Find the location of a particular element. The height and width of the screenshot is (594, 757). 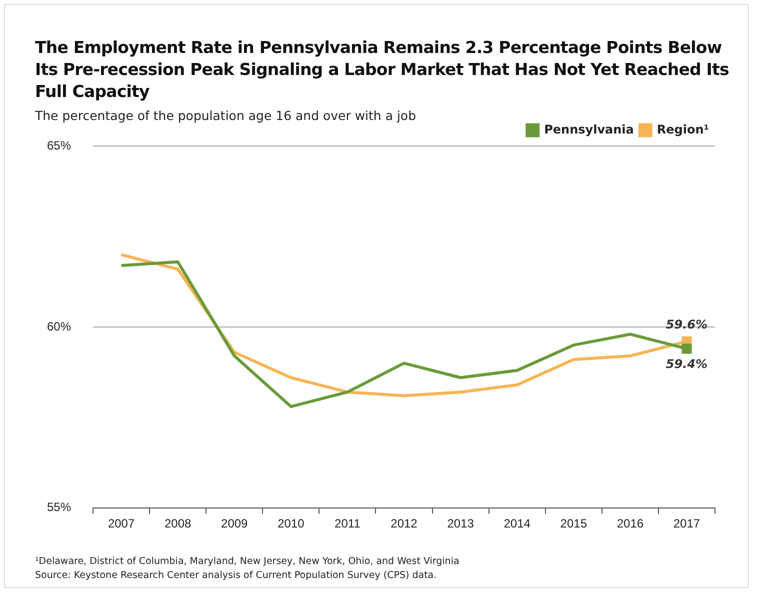

text: ¹Delaware, District of Columbia, Maryland, New Jersey, New York, Ohio, and West Virginia is located at coordinates (247, 562).